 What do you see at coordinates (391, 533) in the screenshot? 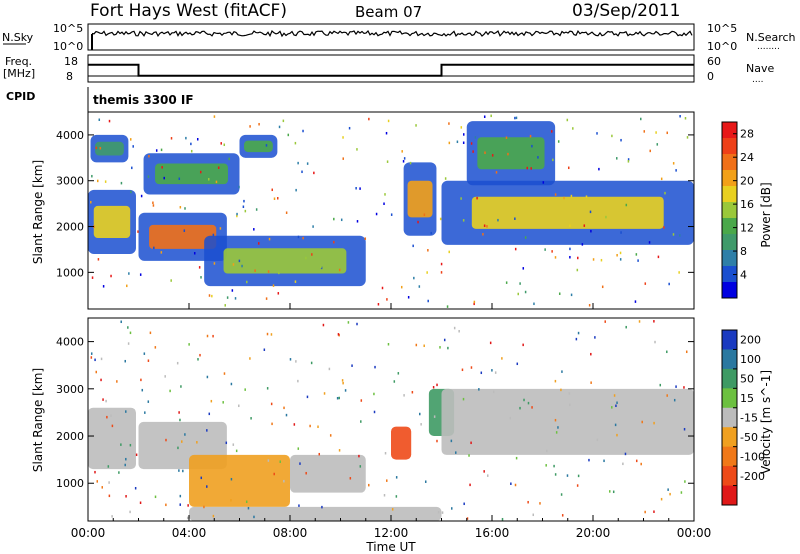
I see `x-tick-label: 12:00` at bounding box center [391, 533].